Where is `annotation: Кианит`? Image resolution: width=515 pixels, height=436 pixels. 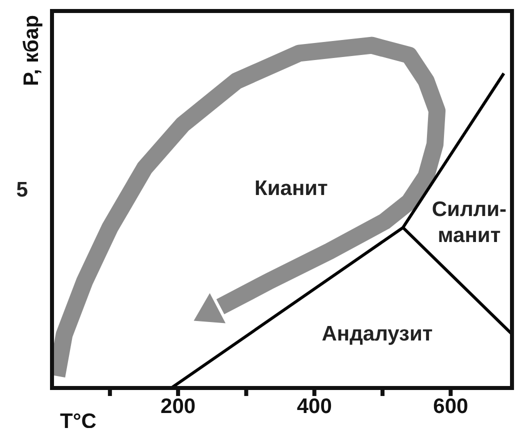 annotation: Кианит is located at coordinates (291, 188).